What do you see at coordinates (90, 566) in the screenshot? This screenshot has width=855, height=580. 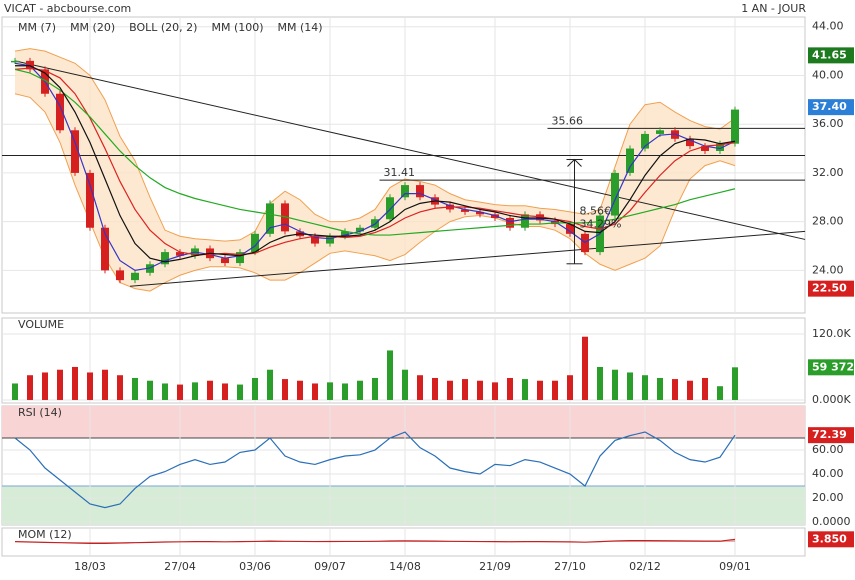 I see `x-tick-label: 18/03` at bounding box center [90, 566].